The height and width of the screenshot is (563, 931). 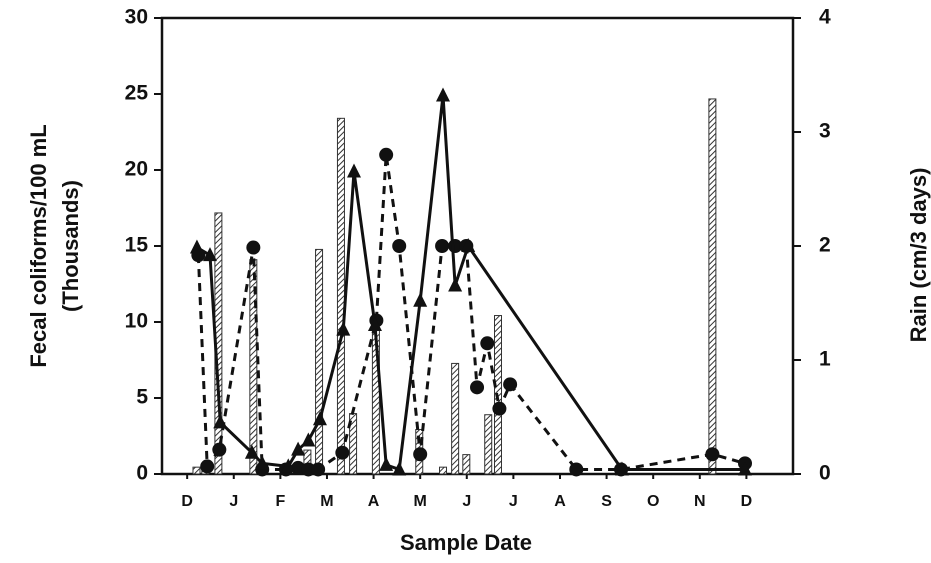 What do you see at coordinates (825, 245) in the screenshot?
I see `y2-tick-label: 2` at bounding box center [825, 245].